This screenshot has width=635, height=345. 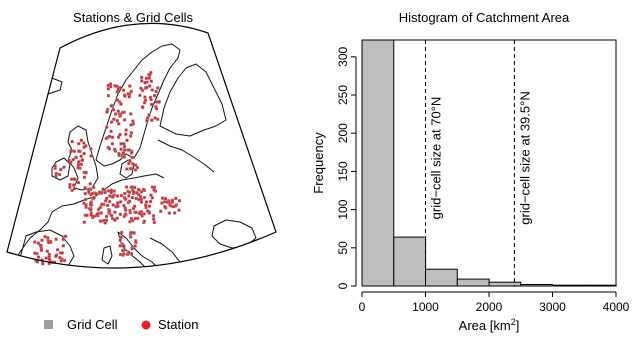 I want to click on black-sea-coastline, so click(x=234, y=234).